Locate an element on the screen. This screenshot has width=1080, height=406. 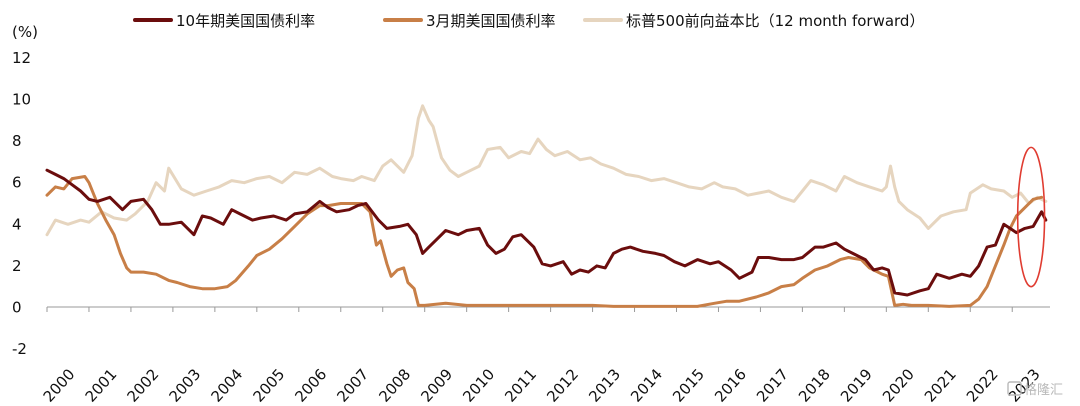
legend-label: 3月期美国国债利率 is located at coordinates (491, 21).